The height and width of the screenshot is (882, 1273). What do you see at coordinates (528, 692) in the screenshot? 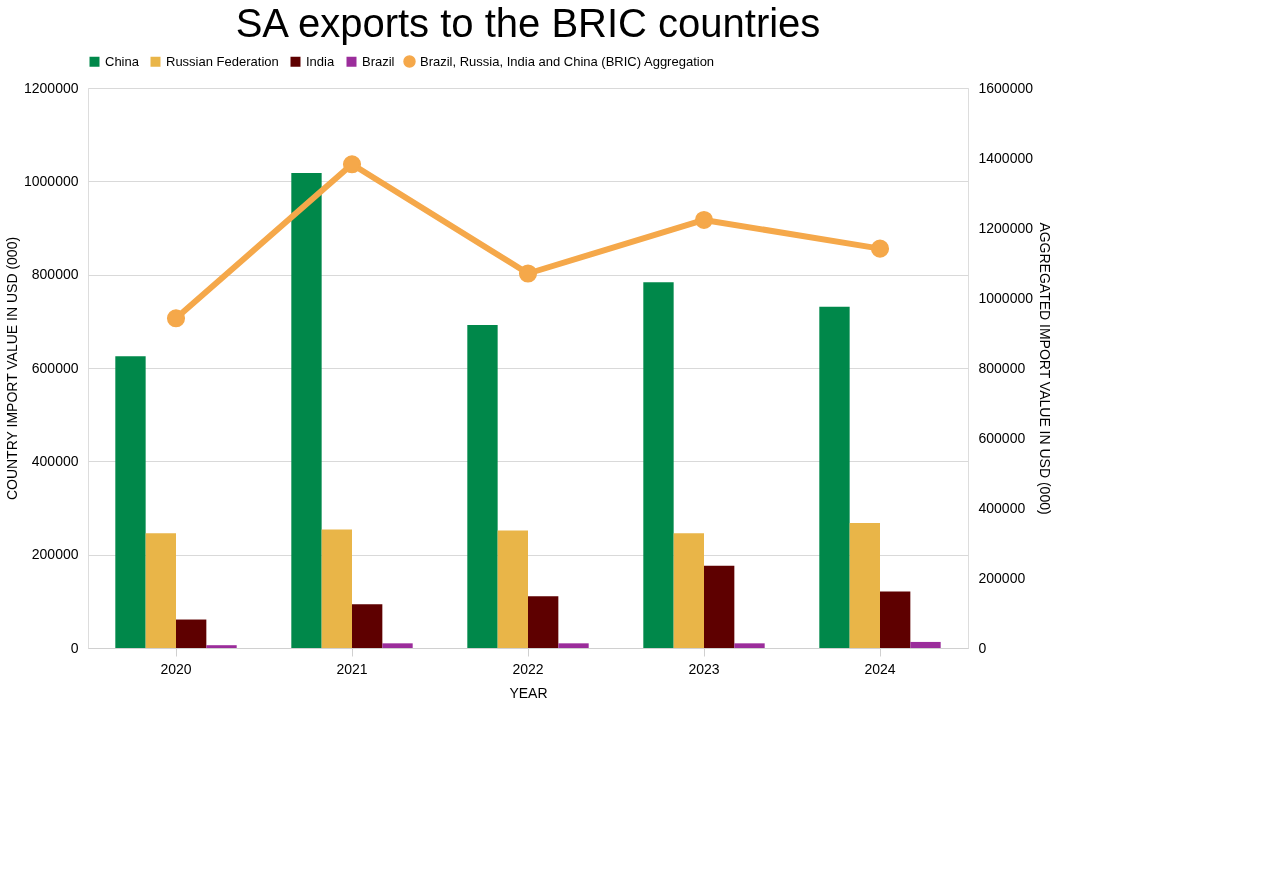
I see `x-axis-title: YEAR` at bounding box center [528, 692].